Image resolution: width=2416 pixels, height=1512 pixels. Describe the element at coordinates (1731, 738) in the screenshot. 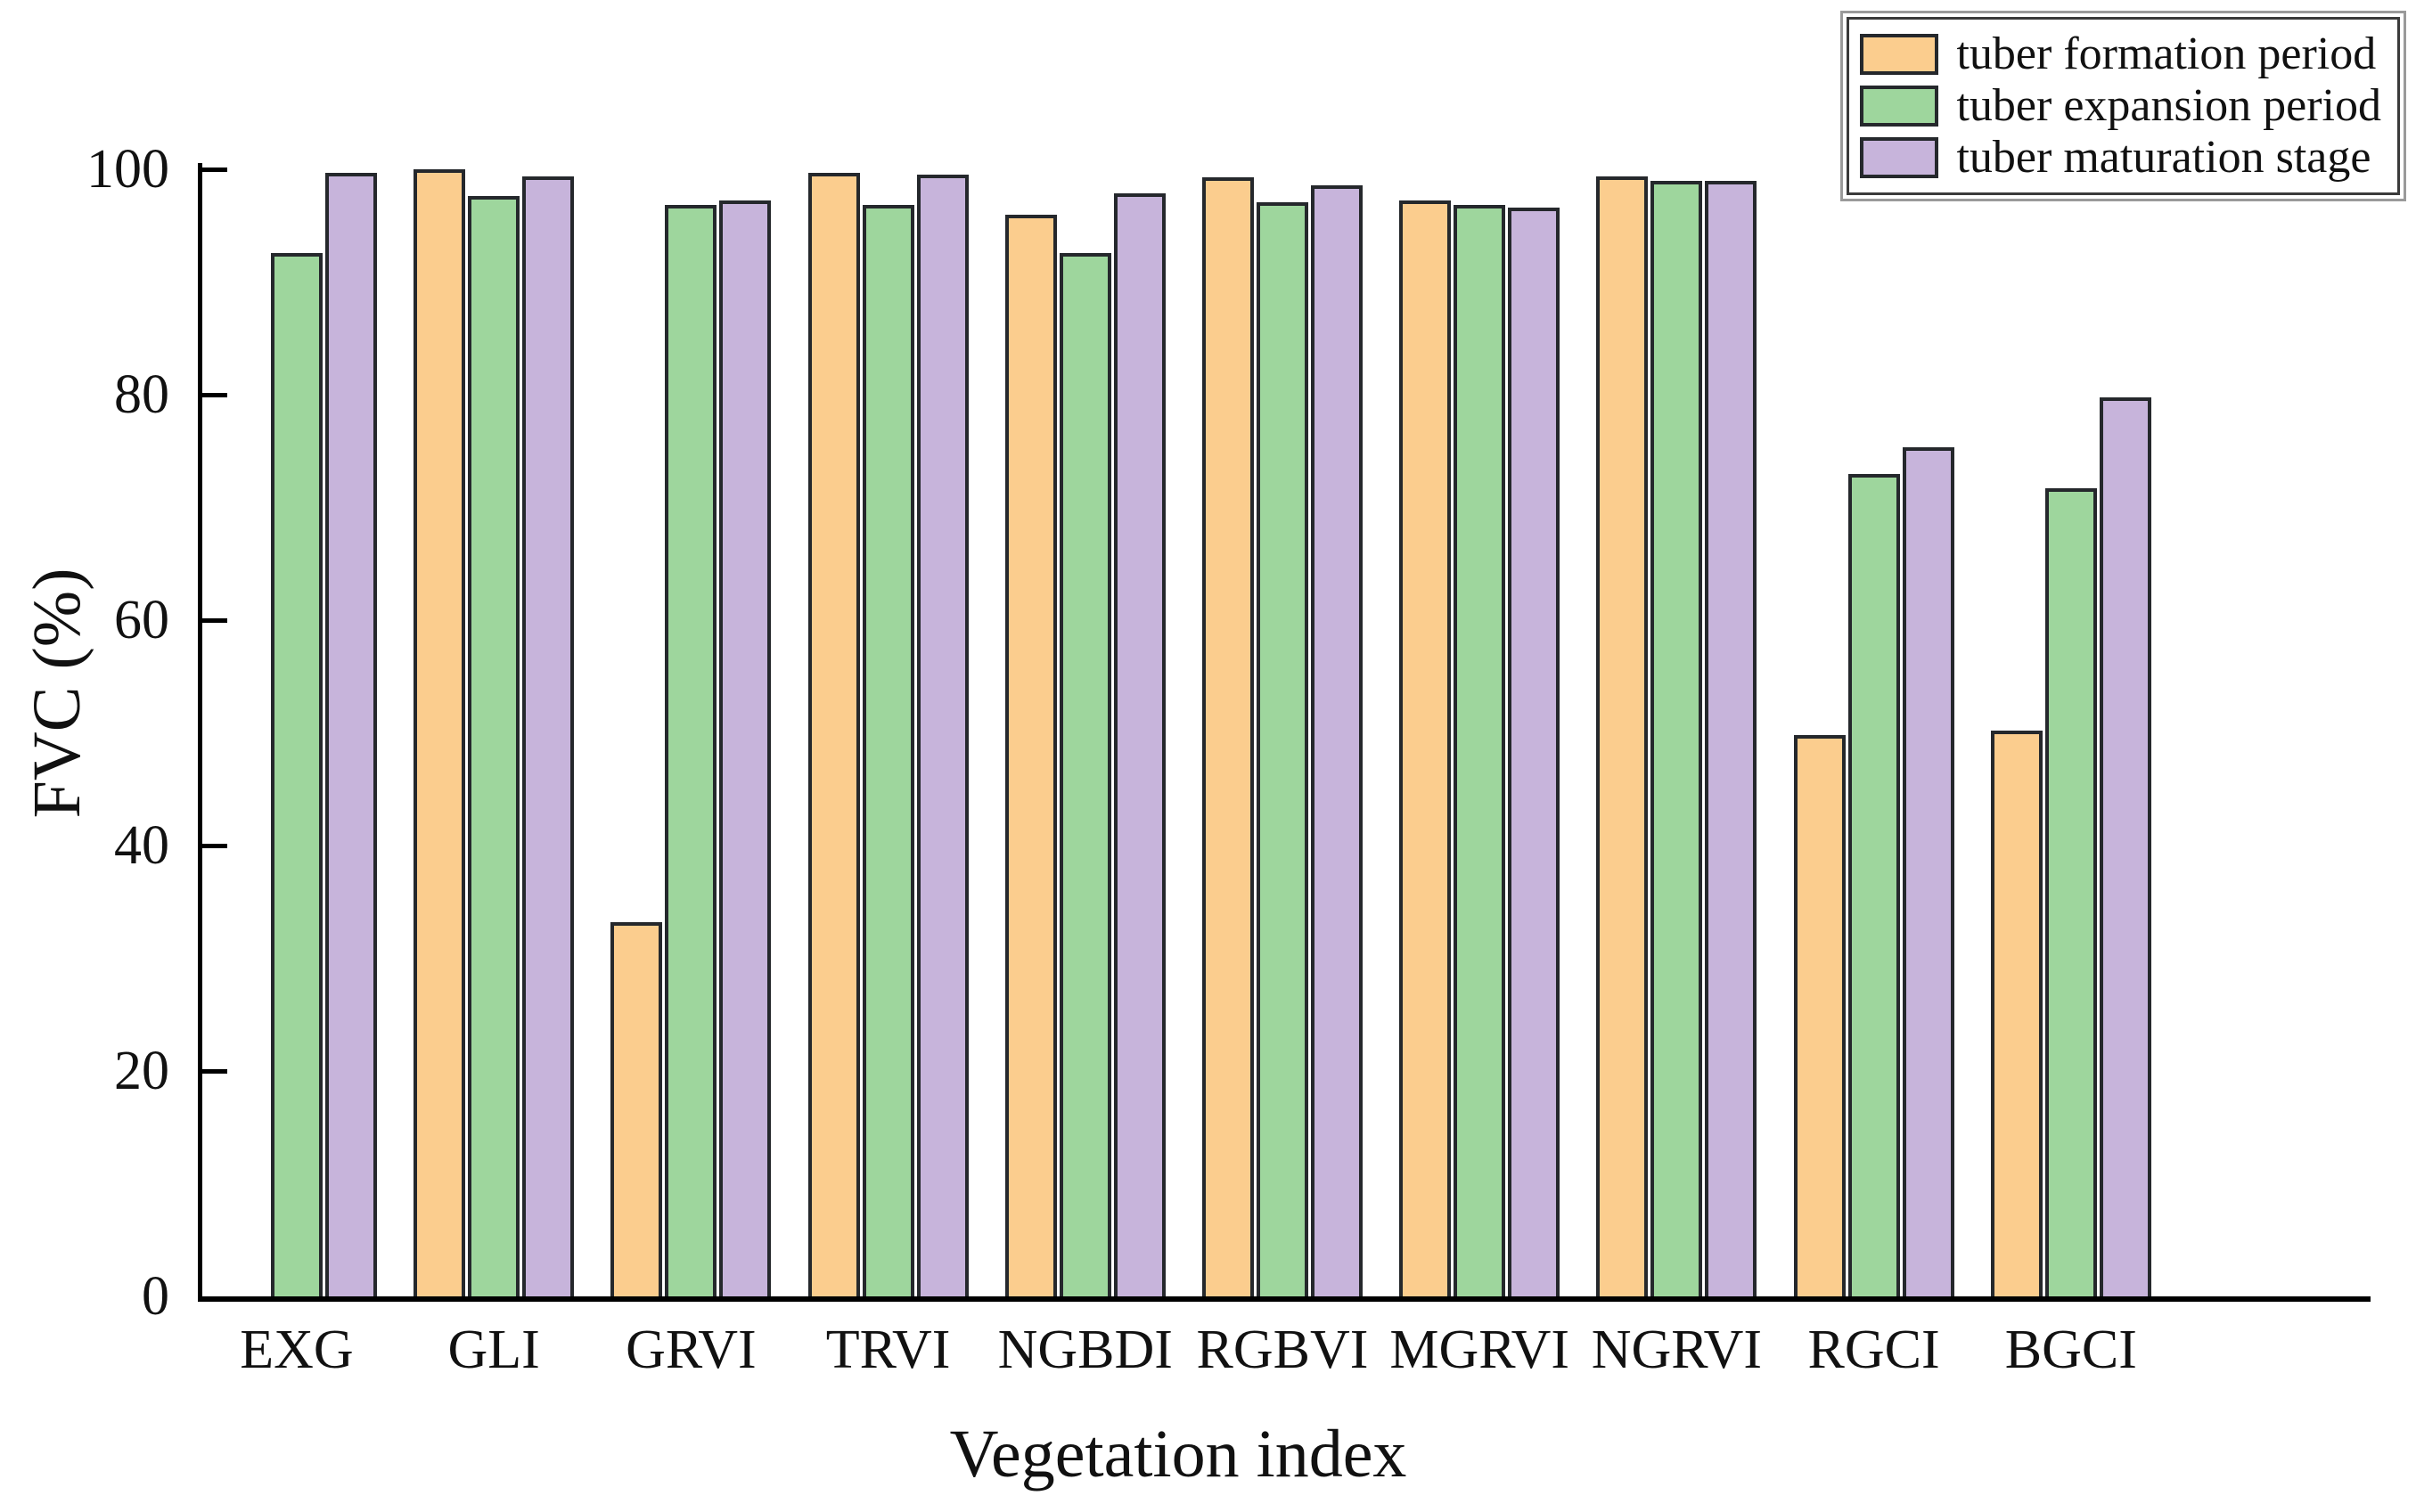

I see `bar-NGRVI-series3` at that location.